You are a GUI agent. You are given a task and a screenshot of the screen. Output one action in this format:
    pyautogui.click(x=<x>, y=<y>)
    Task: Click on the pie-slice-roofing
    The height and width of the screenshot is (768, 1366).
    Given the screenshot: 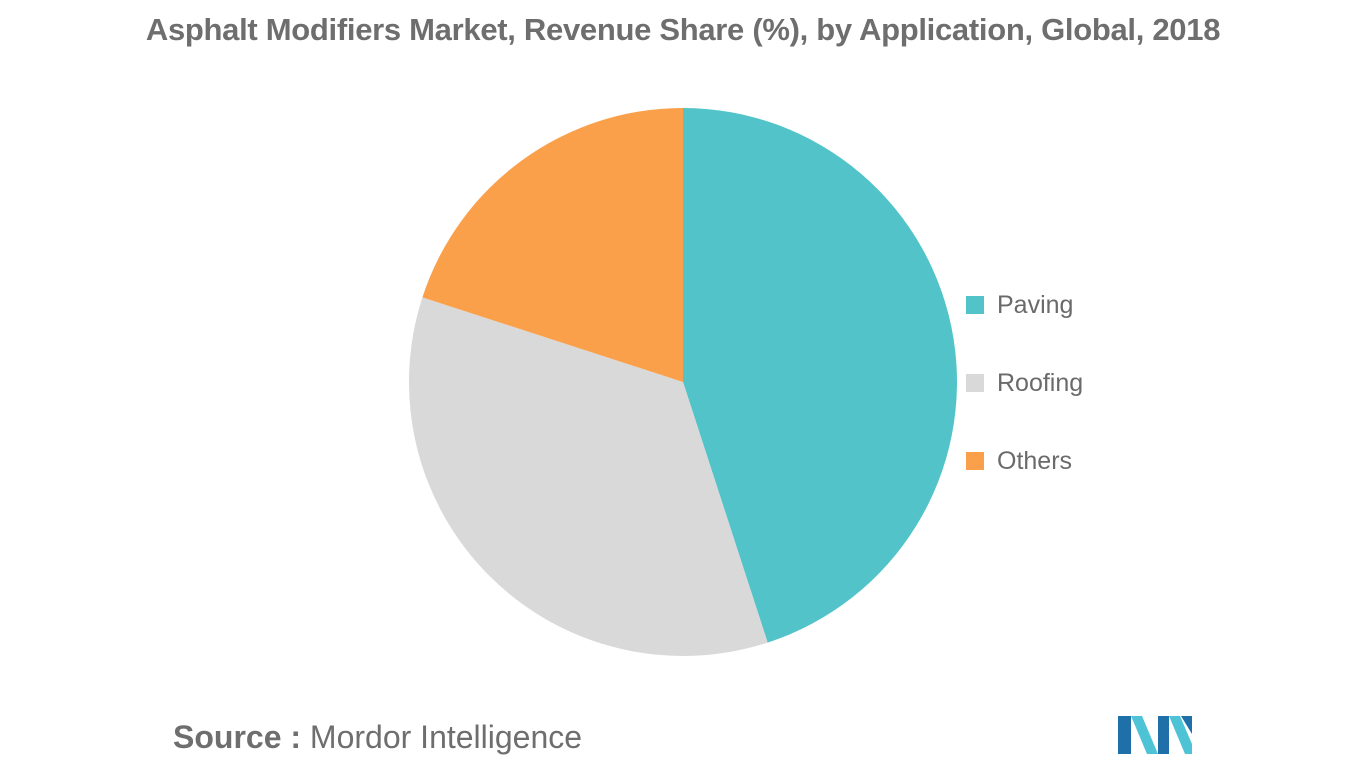 What is the action you would take?
    pyautogui.click(x=588, y=477)
    